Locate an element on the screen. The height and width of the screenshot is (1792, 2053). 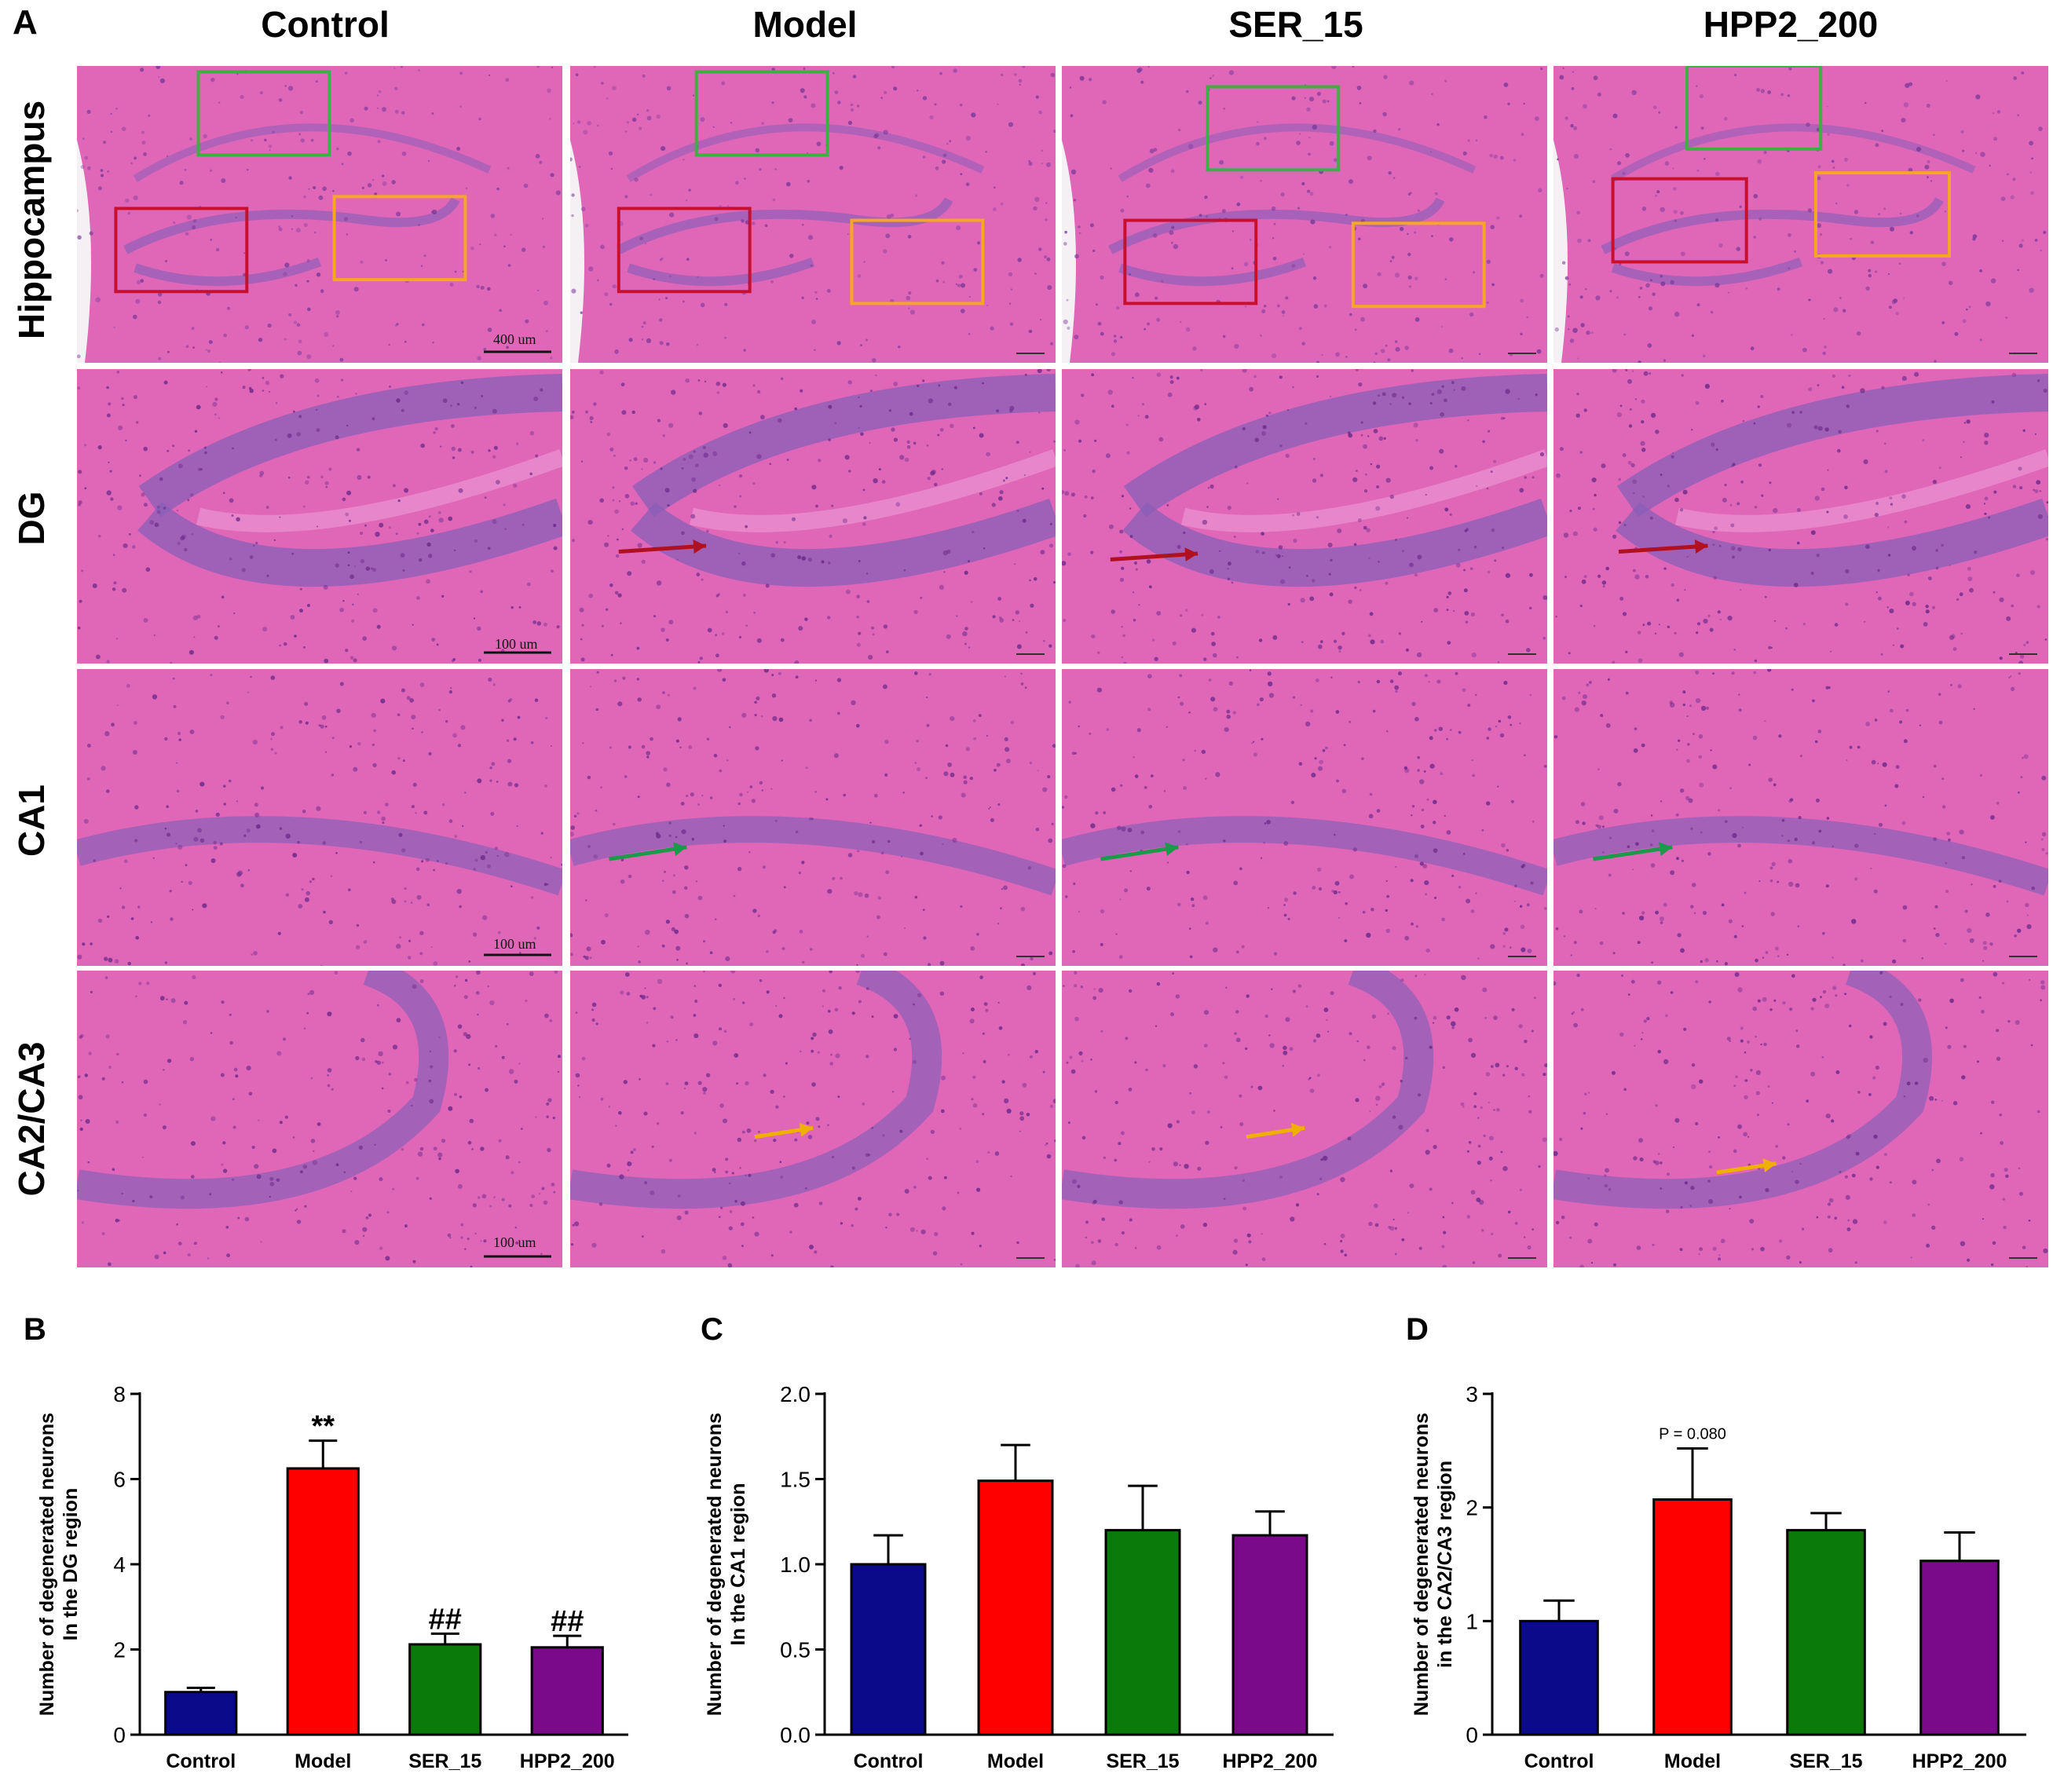
micrograph-ca1-ser15 is located at coordinates (1304, 817).